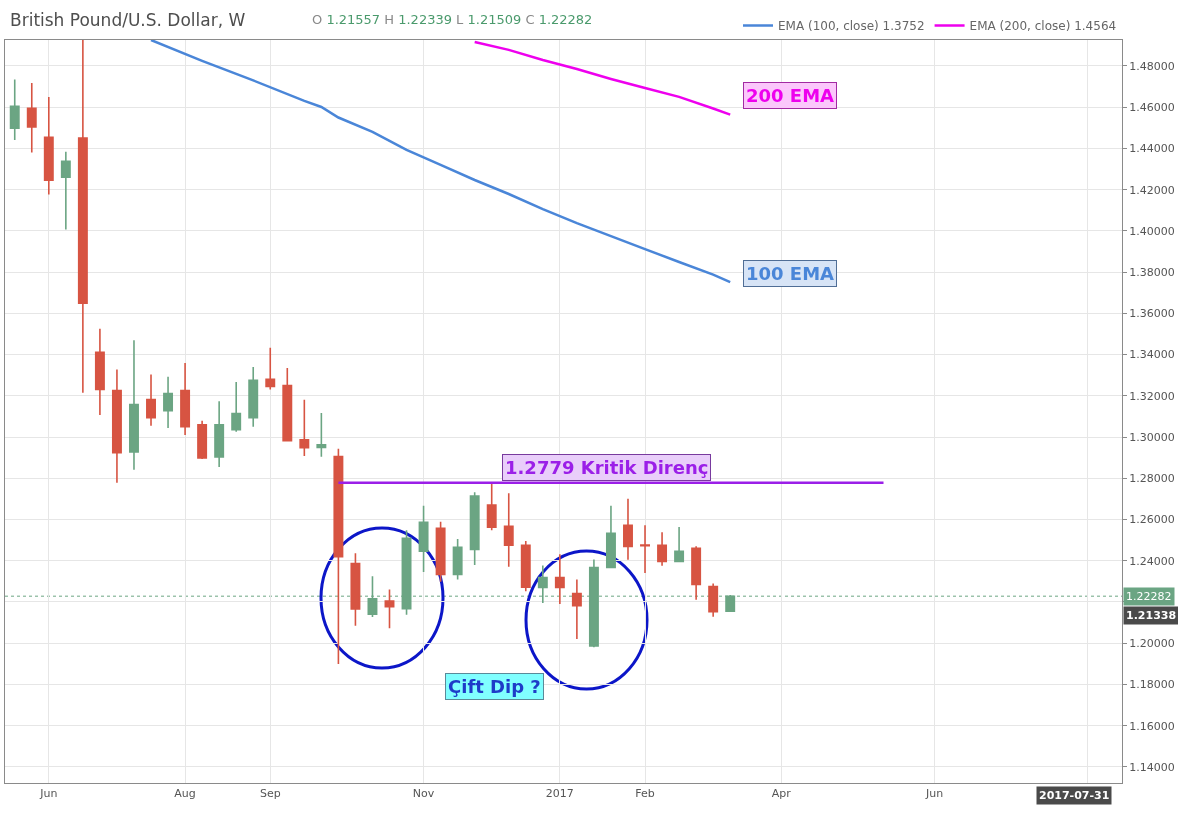 The width and height of the screenshot is (1178, 831). I want to click on y-tick-label: 1.28000, so click(1152, 479).